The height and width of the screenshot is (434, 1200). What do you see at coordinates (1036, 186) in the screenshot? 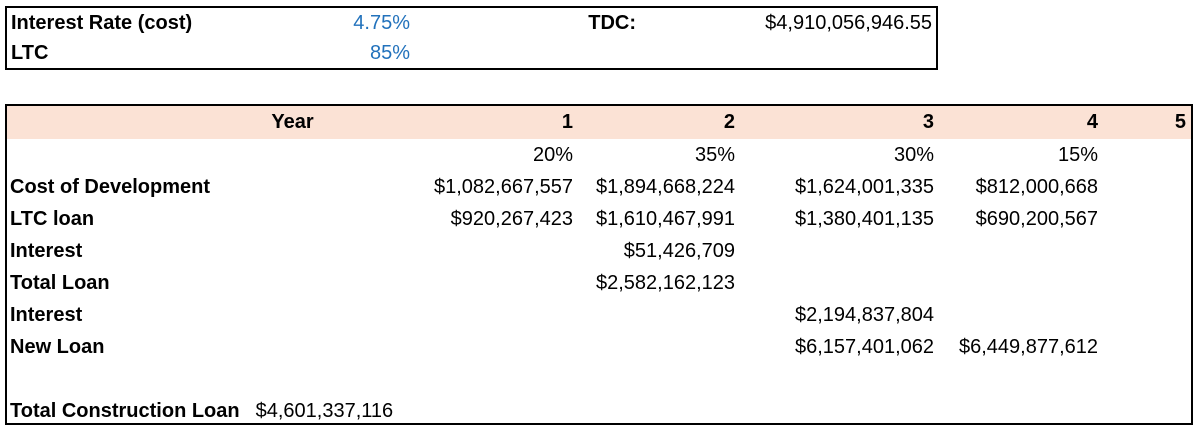
I see `value-cell: $812,000,668` at bounding box center [1036, 186].